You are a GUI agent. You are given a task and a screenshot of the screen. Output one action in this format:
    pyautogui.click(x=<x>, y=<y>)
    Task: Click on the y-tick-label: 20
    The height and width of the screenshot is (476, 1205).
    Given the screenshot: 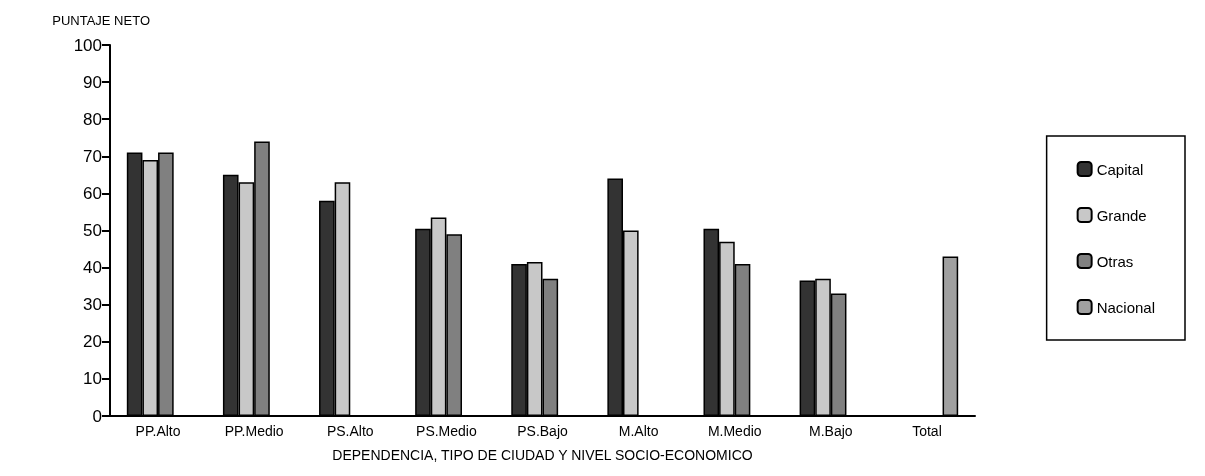 What is the action you would take?
    pyautogui.click(x=92, y=342)
    